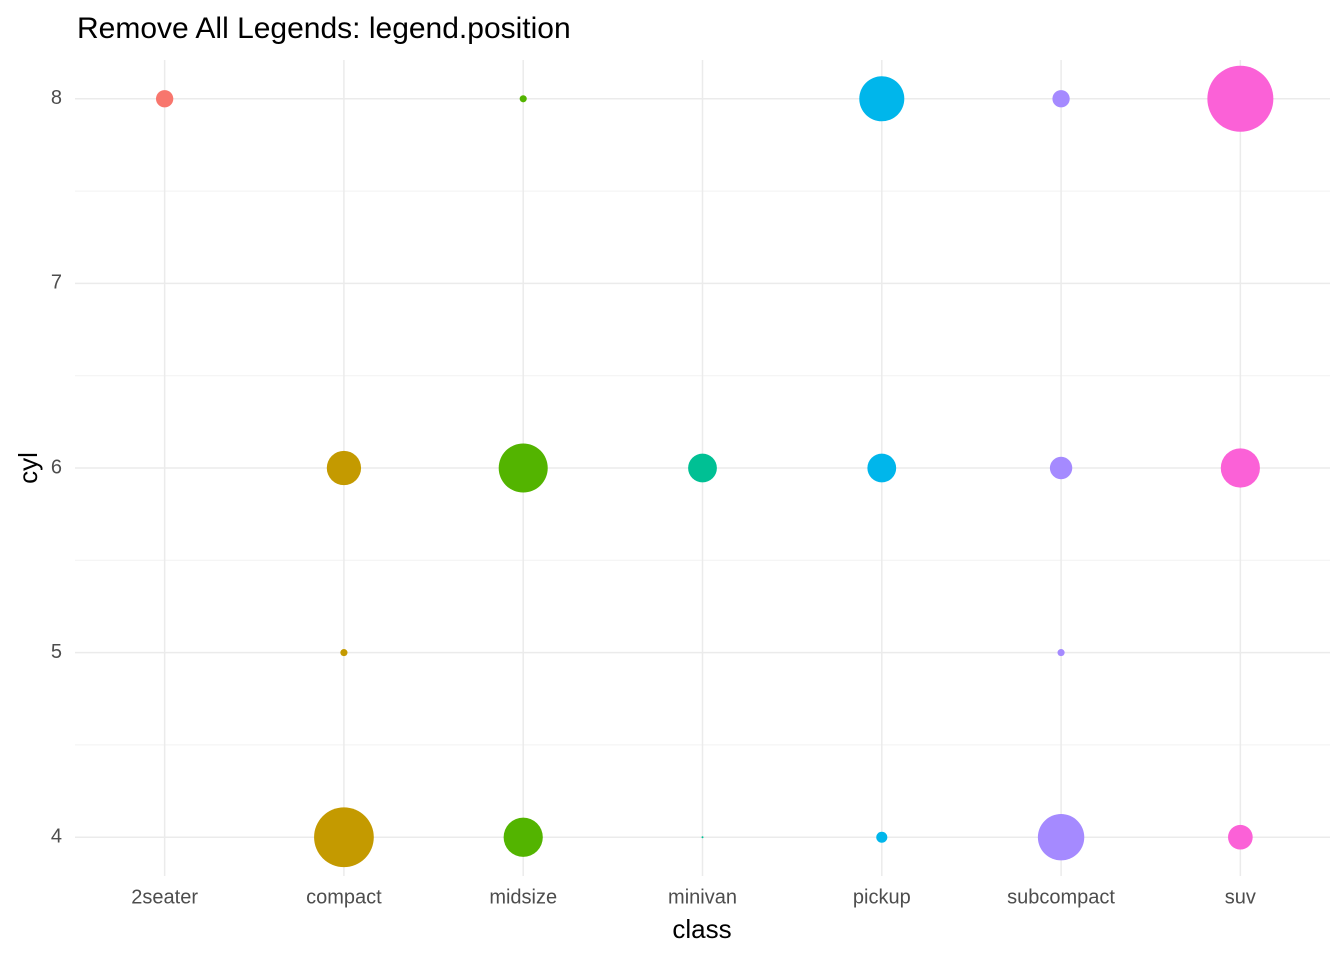 This screenshot has height=965, width=1344. Describe the element at coordinates (56, 652) in the screenshot. I see `y-tick-label: 5` at that location.